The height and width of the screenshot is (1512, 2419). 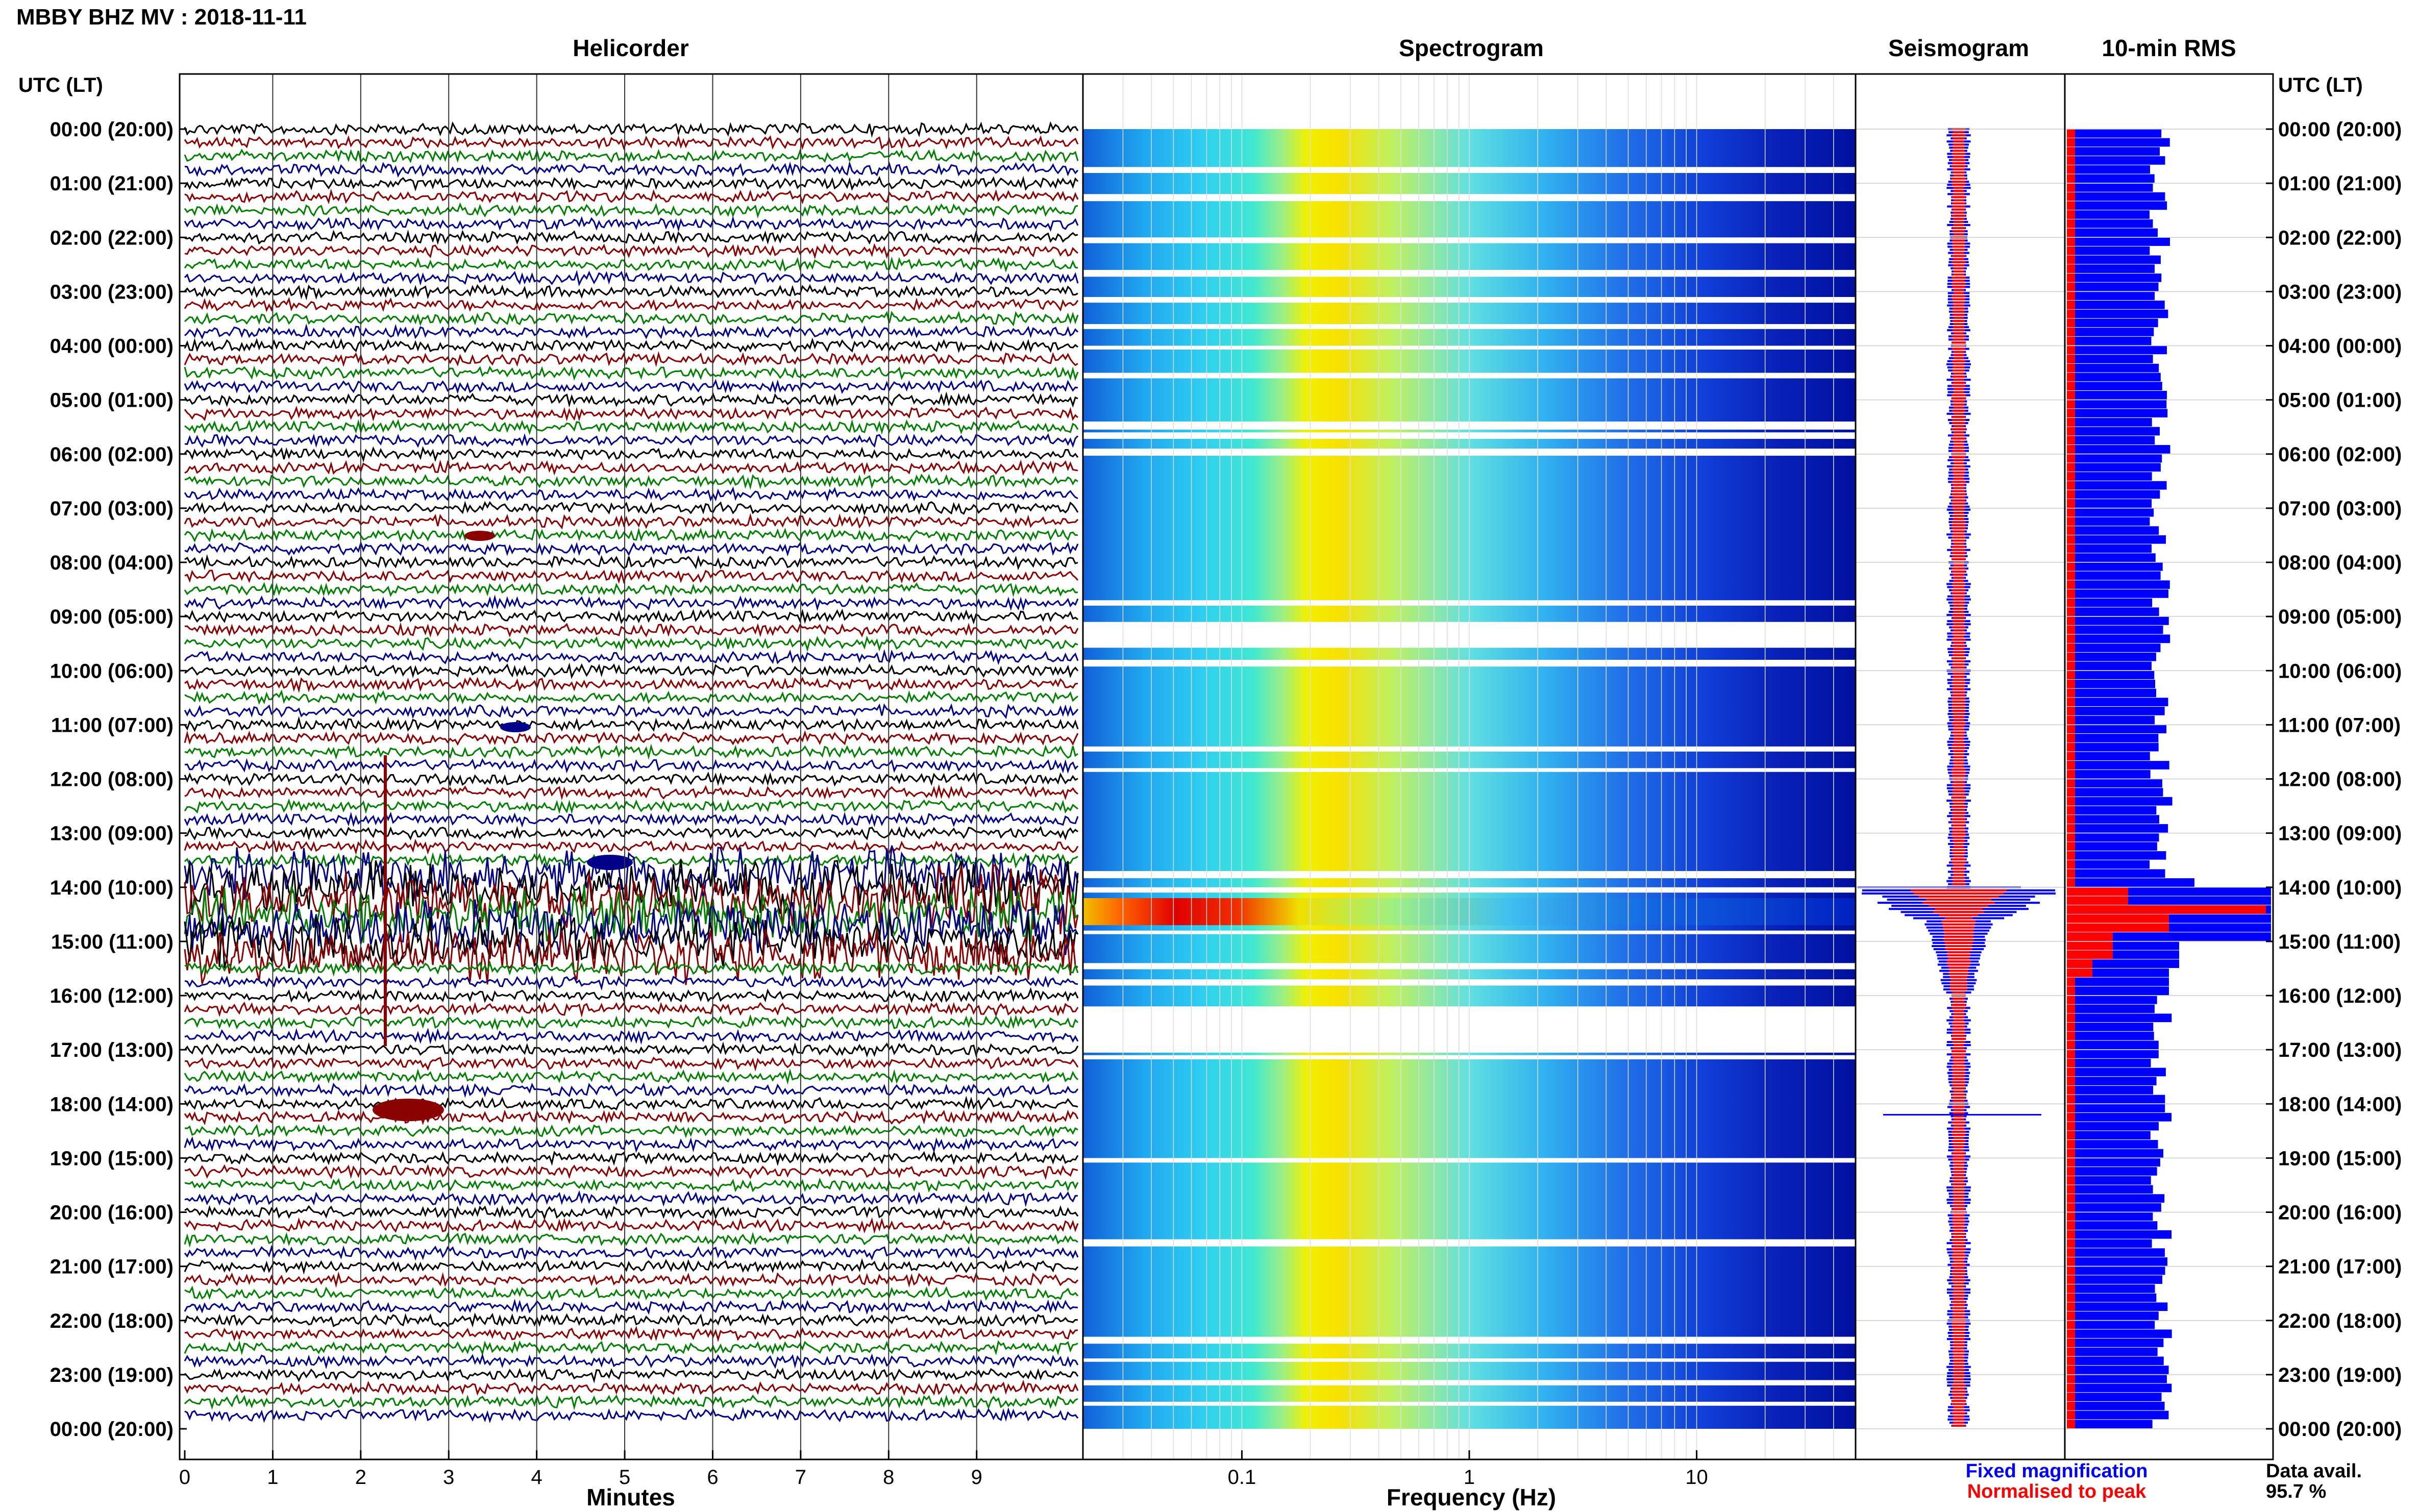 I want to click on time-label-left: 00:00 (20:00), so click(x=112, y=129).